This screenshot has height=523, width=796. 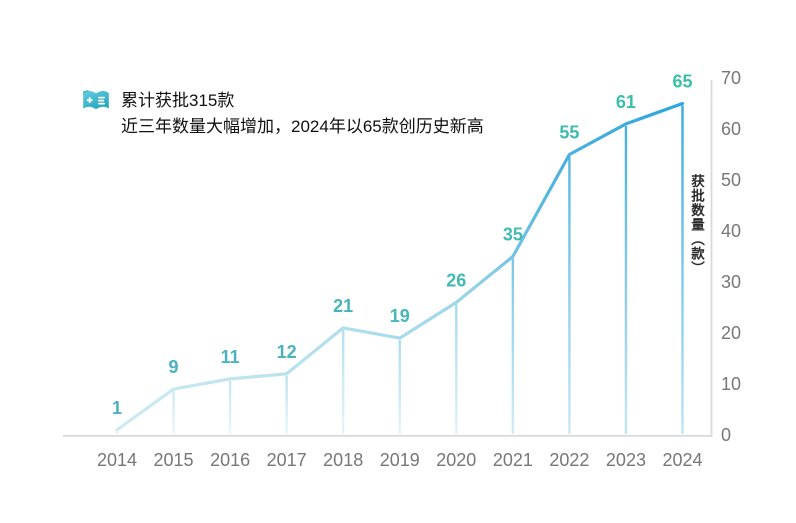 What do you see at coordinates (731, 180) in the screenshot?
I see `y-tick-label: 50` at bounding box center [731, 180].